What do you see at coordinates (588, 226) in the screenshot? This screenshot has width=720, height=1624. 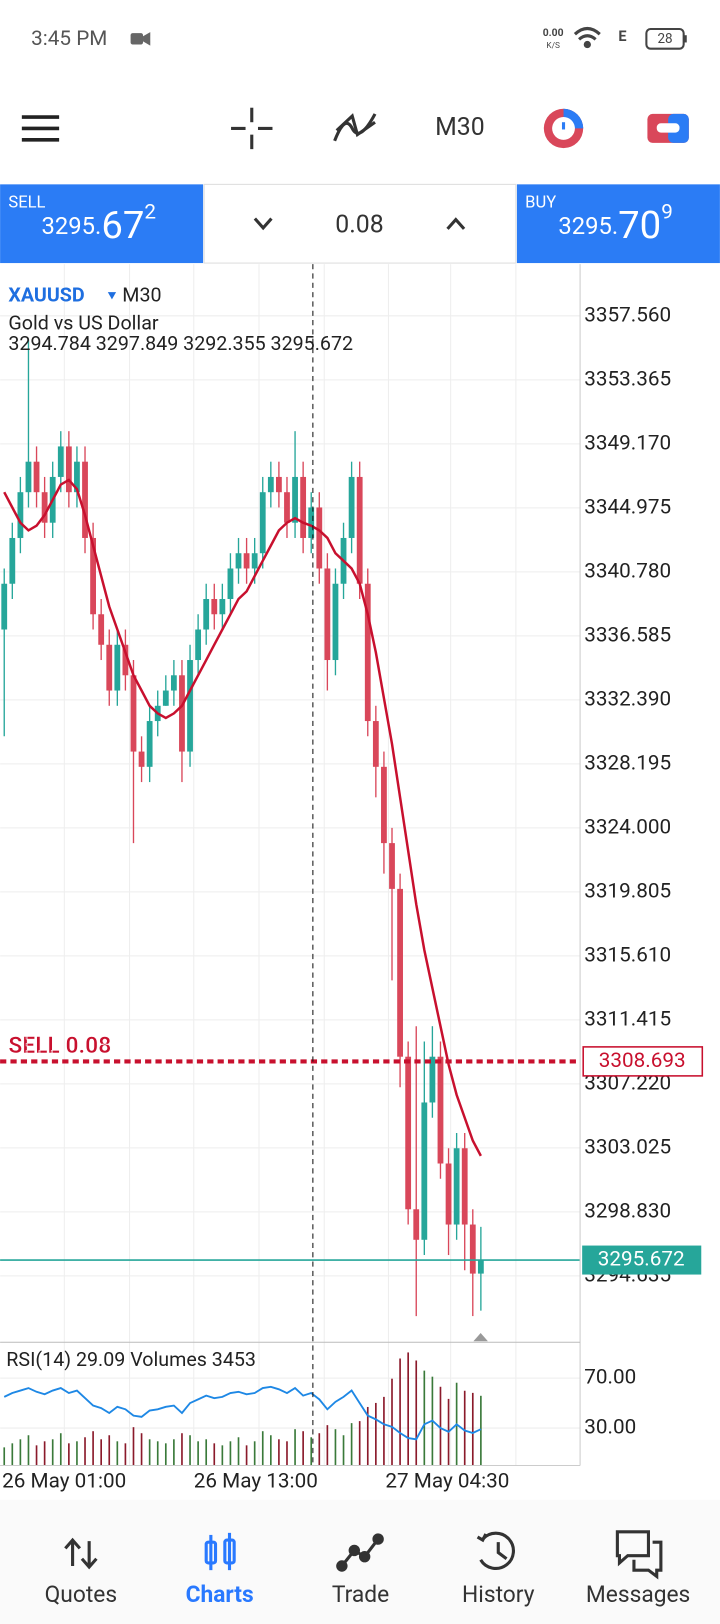 I see `buy-price-main: 3295.` at bounding box center [588, 226].